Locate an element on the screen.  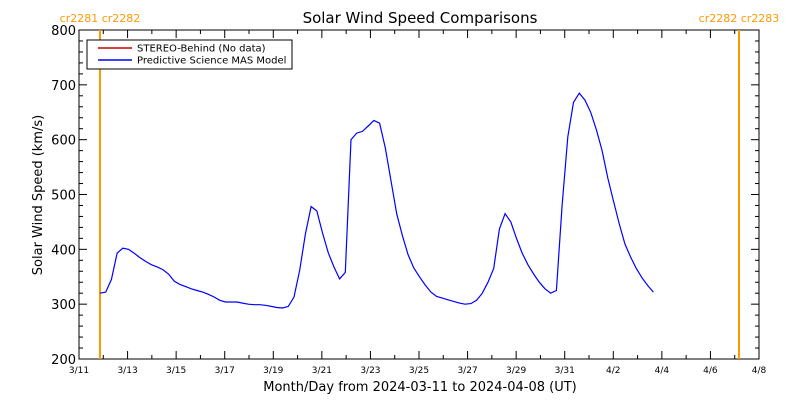
y-tick-label: 200 is located at coordinates (63, 360).